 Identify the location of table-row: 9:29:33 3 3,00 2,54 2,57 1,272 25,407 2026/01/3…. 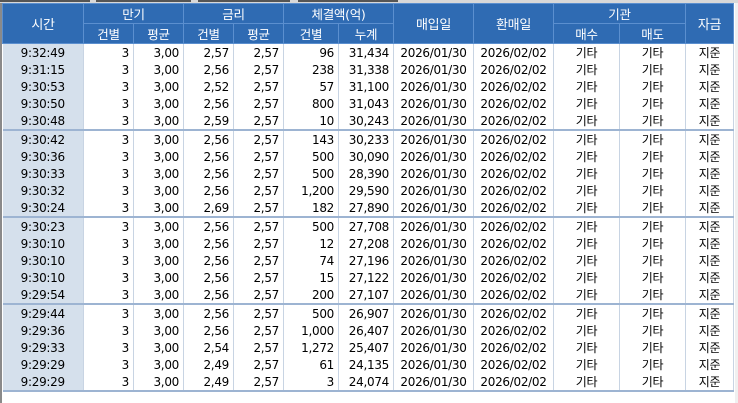
(368, 347).